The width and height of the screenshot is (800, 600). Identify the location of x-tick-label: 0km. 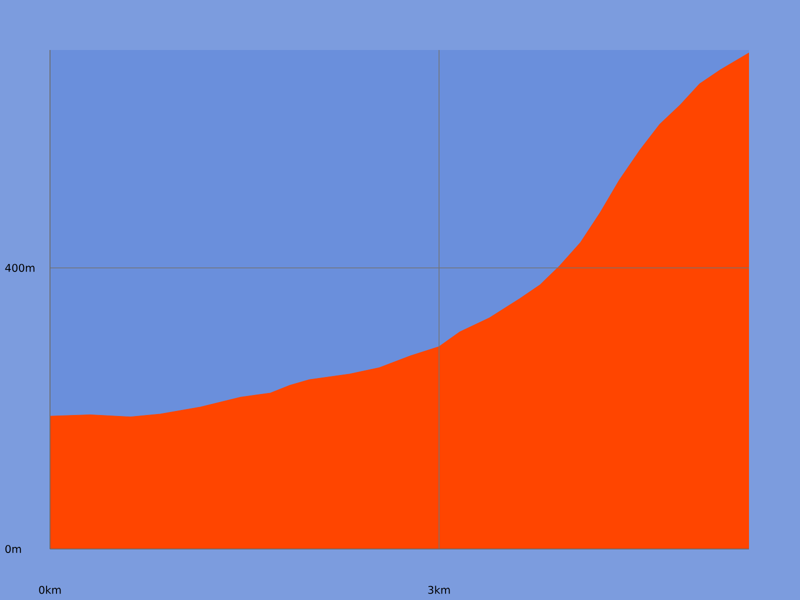
(50, 590).